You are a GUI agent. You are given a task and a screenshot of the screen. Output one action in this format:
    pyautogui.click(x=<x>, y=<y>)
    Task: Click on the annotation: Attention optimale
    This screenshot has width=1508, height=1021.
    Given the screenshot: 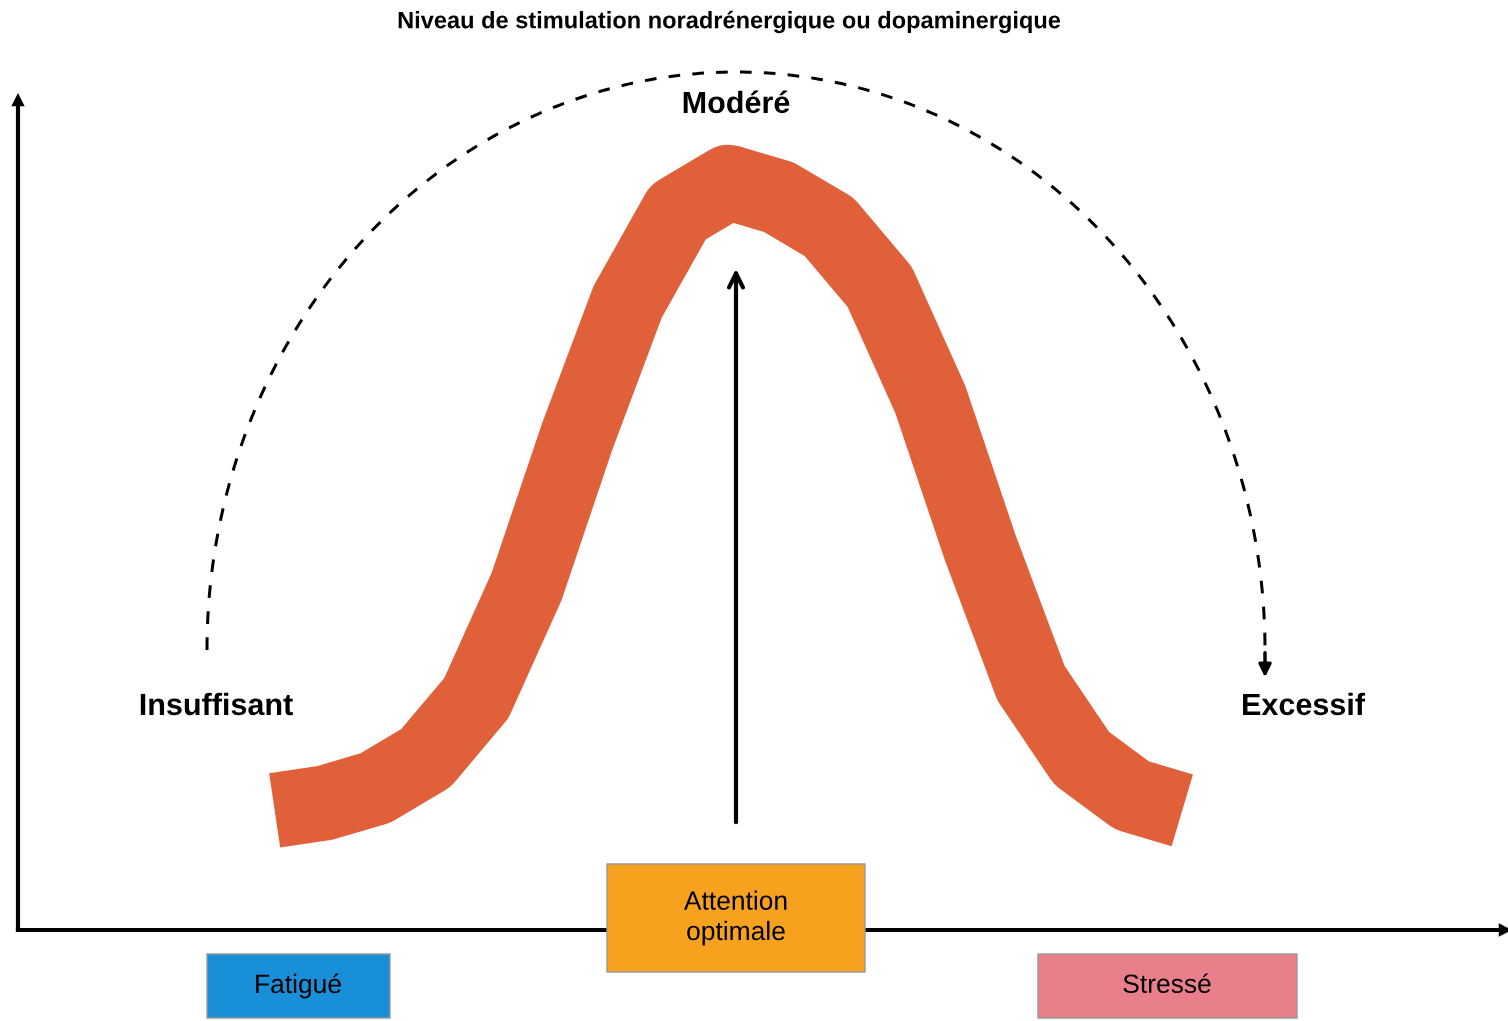 What is the action you would take?
    pyautogui.click(x=735, y=918)
    